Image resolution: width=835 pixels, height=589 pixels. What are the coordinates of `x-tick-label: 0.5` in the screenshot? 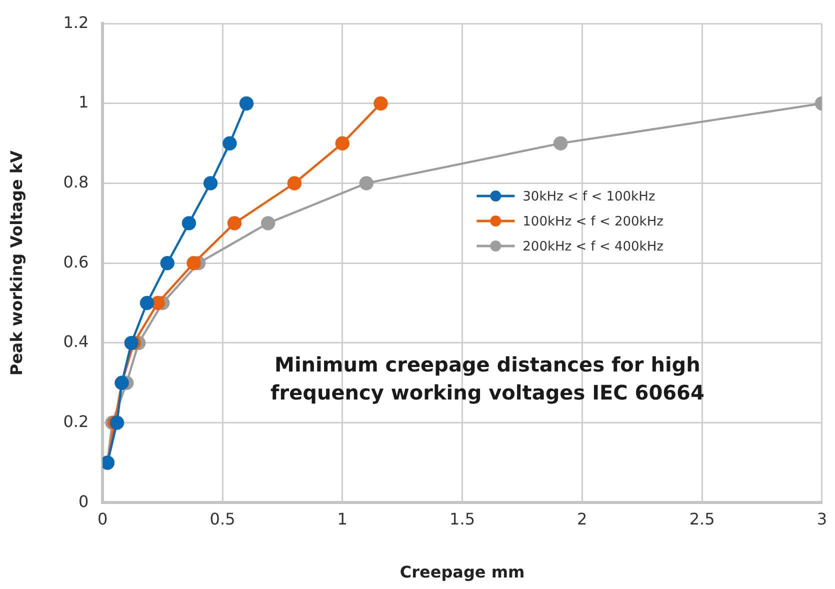 It's located at (223, 518).